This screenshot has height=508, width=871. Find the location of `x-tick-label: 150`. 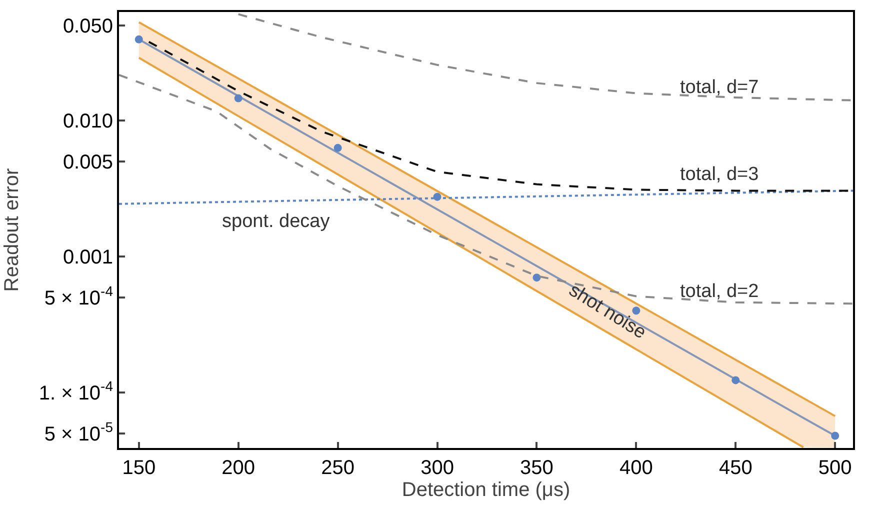

x-tick-label: 150 is located at coordinates (139, 468).